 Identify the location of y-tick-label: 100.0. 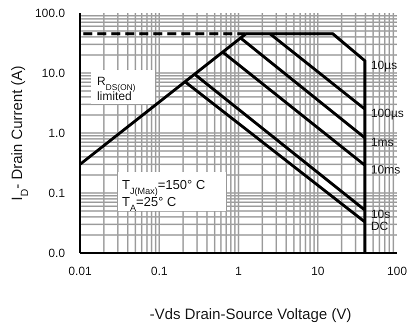
(50, 13).